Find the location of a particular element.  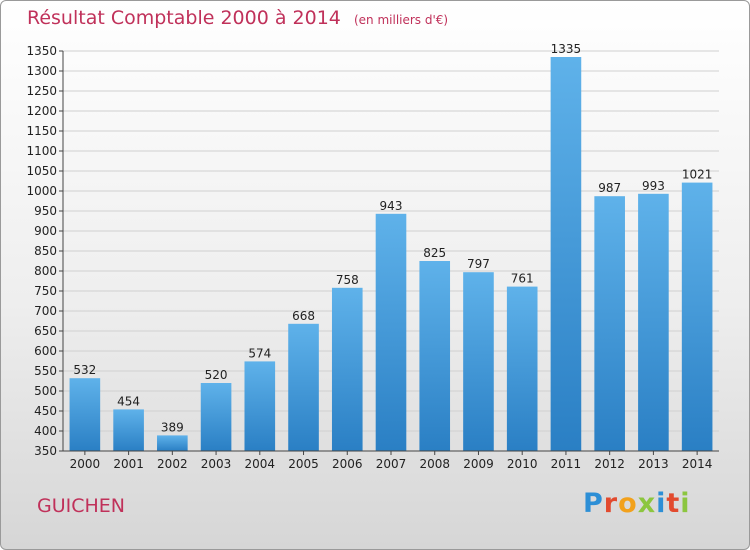

y-tick-label: 1100 is located at coordinates (41, 151).